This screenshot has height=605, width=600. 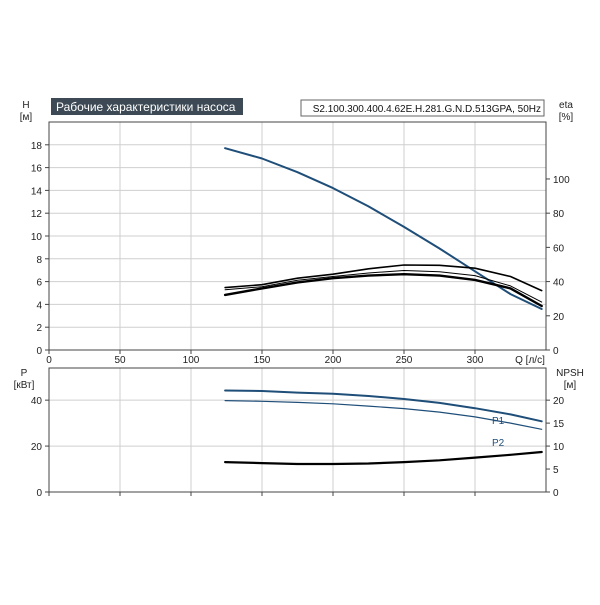 What do you see at coordinates (333, 360) in the screenshot?
I see `x-axis-tick-label: 200` at bounding box center [333, 360].